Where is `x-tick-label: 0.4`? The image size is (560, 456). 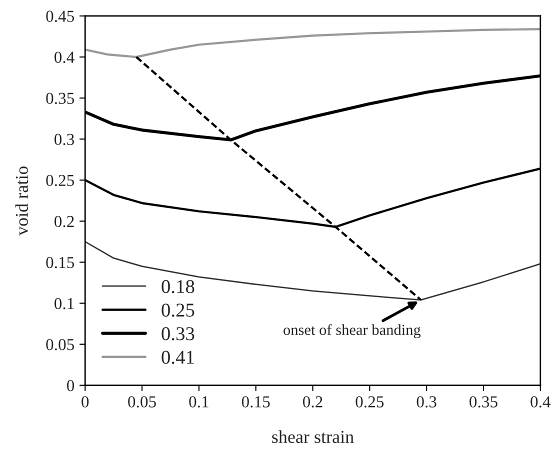 x-tick-label: 0.4 is located at coordinates (540, 402).